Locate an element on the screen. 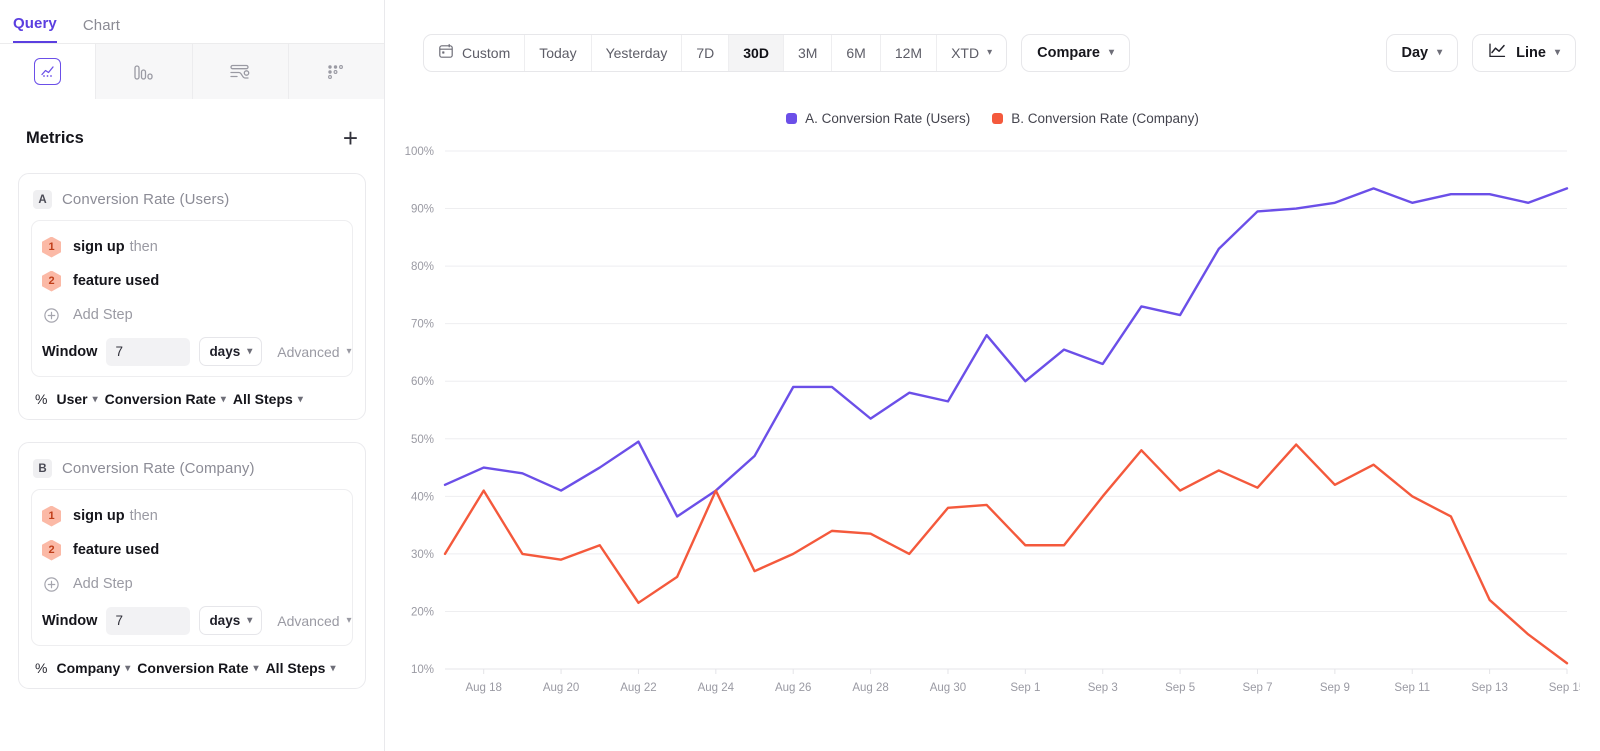  metric-card-a-header: A Conversion Rate (Users) is located at coordinates (192, 203).